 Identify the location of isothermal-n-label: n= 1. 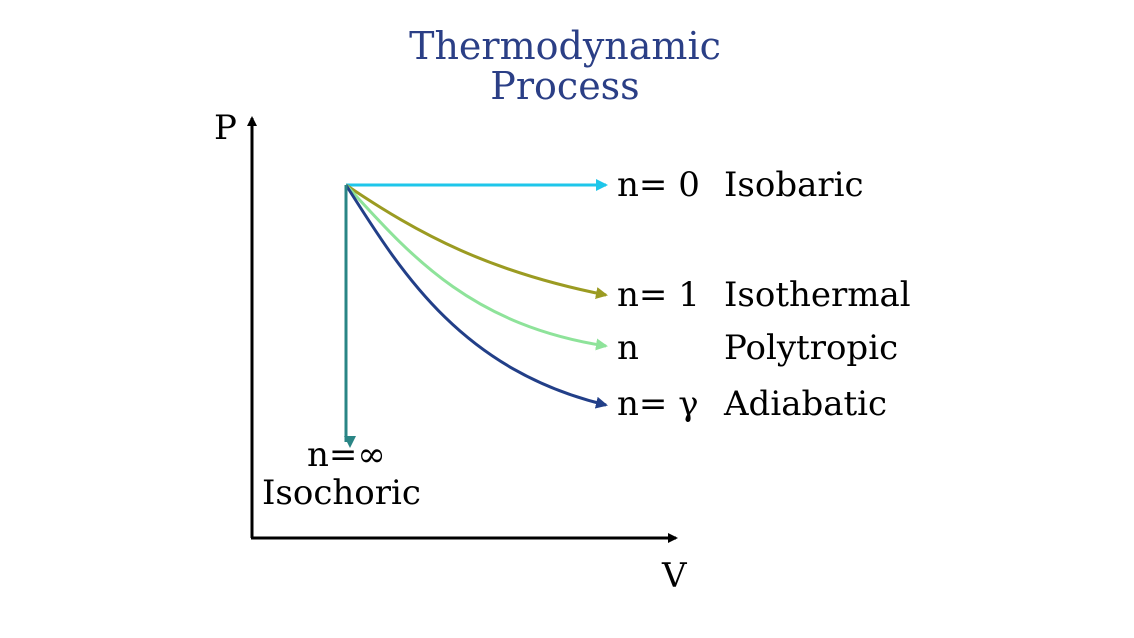
(658, 295).